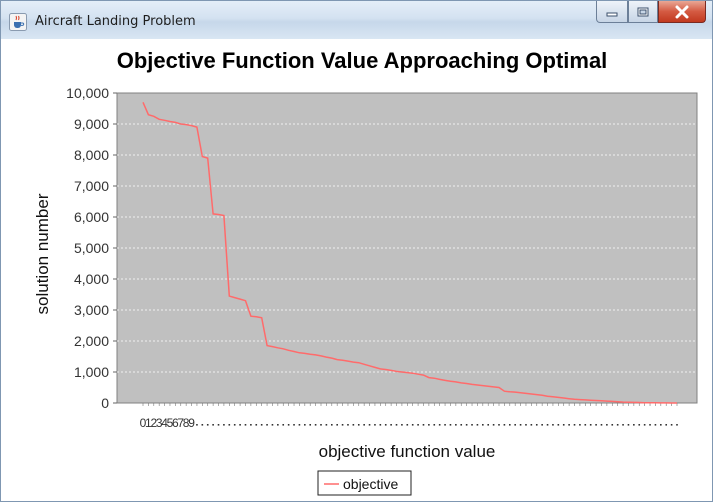 The height and width of the screenshot is (504, 713). Describe the element at coordinates (91, 186) in the screenshot. I see `y-tick-label: 7,000` at that location.